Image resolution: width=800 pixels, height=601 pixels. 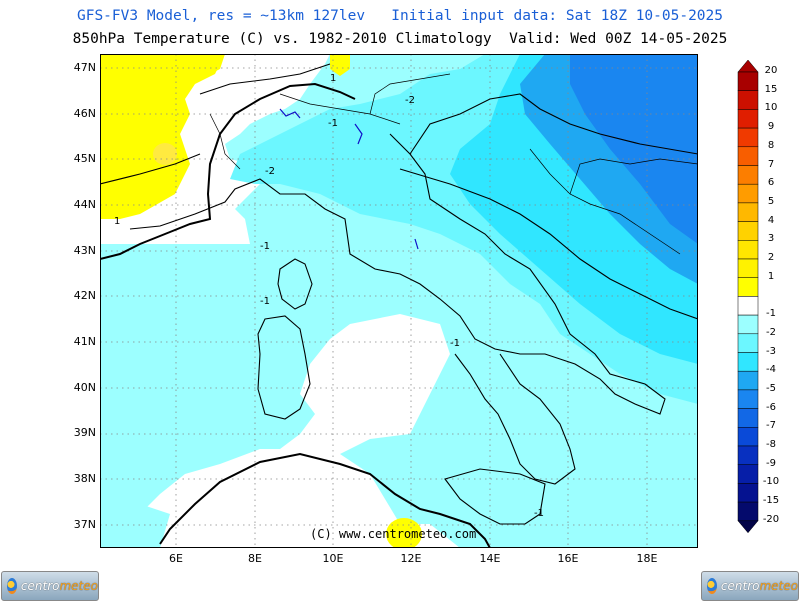 What do you see at coordinates (771, 127) in the screenshot?
I see `colorbar-label: 9` at bounding box center [771, 127].